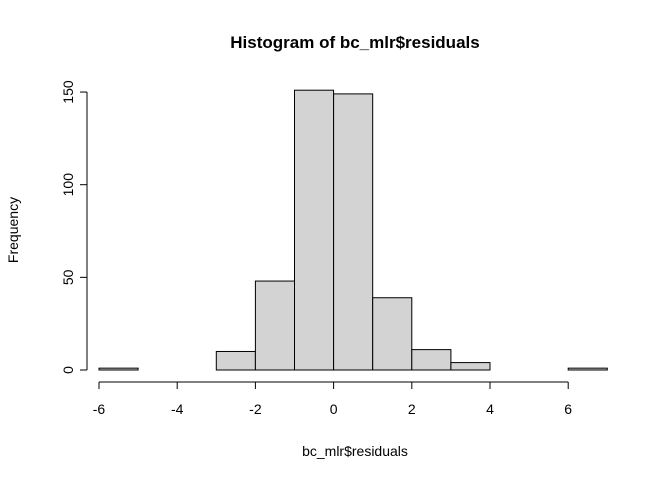  I want to click on x-tick-label-2: -2, so click(255, 409).